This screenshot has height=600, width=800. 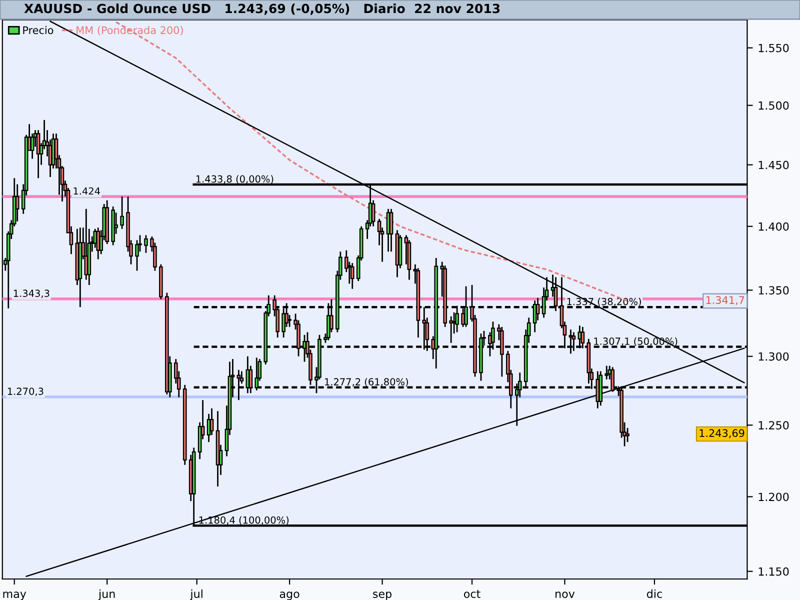 What do you see at coordinates (773, 226) in the screenshot?
I see `y-tick-label: 1.400` at bounding box center [773, 226].